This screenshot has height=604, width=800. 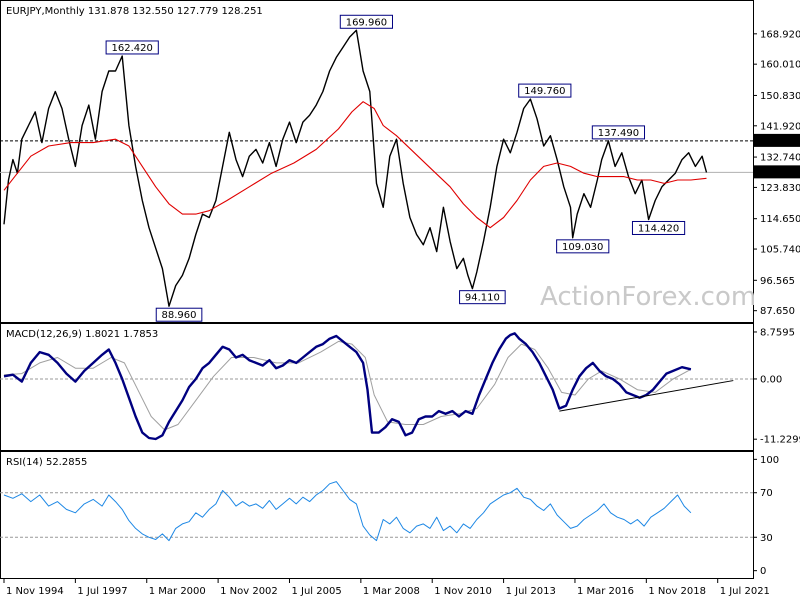 What do you see at coordinates (677, 591) in the screenshot?
I see `x-tick-label: 1 Nov 2018` at bounding box center [677, 591].